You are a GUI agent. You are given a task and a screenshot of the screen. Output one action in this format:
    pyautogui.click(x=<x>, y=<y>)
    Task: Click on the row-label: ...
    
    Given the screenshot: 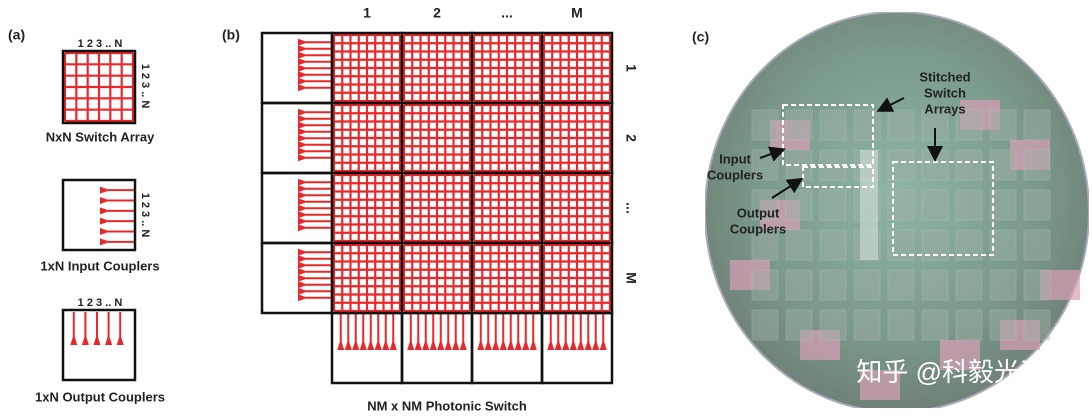 What is the action you would take?
    pyautogui.click(x=631, y=208)
    